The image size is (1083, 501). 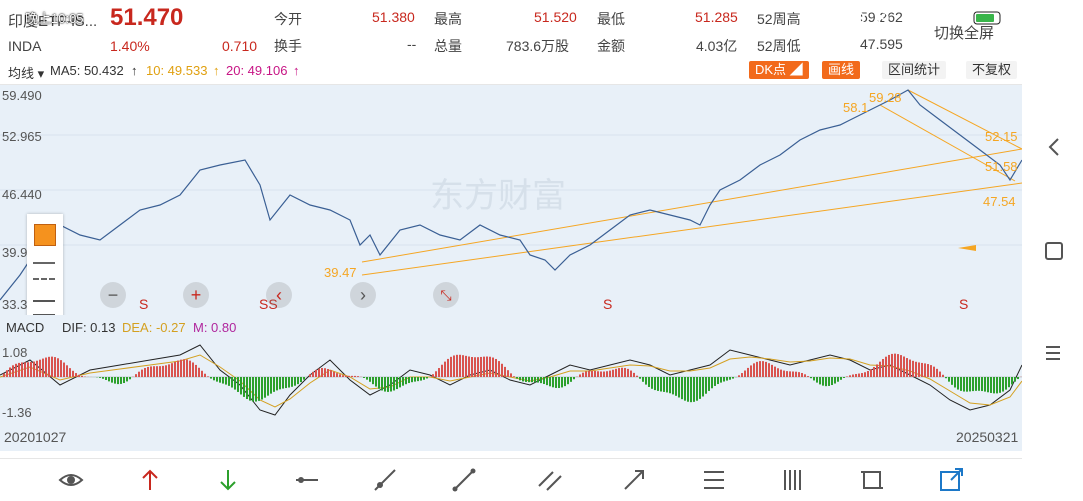 What do you see at coordinates (45, 235) in the screenshot?
I see `color-picker-icon` at bounding box center [45, 235].